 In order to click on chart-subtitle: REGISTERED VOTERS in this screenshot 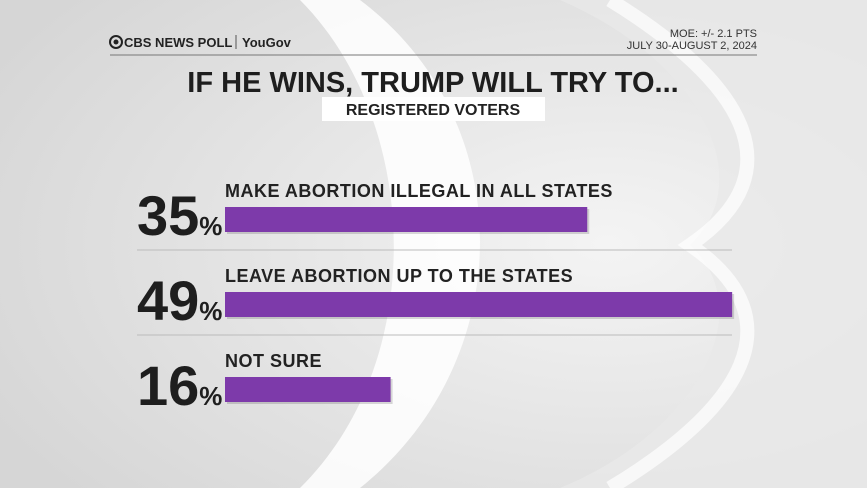, I will do `click(433, 110)`.